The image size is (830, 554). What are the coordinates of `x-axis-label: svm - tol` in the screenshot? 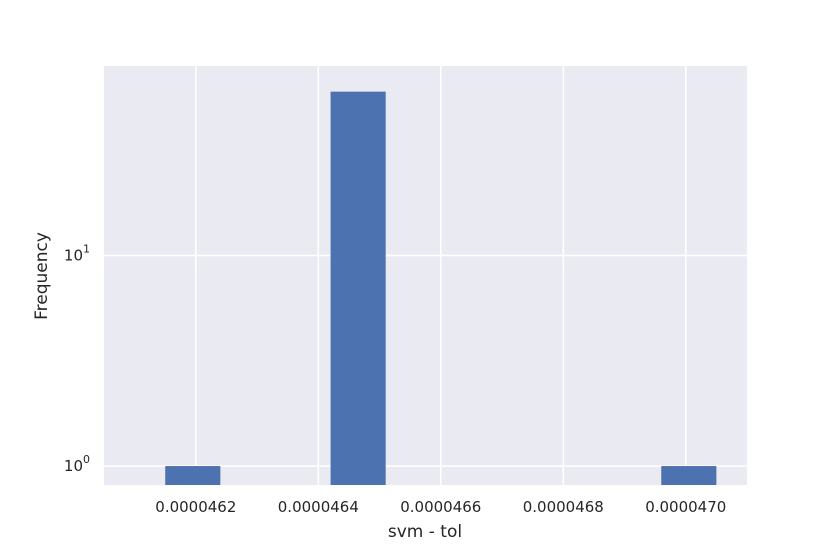 It's located at (425, 532).